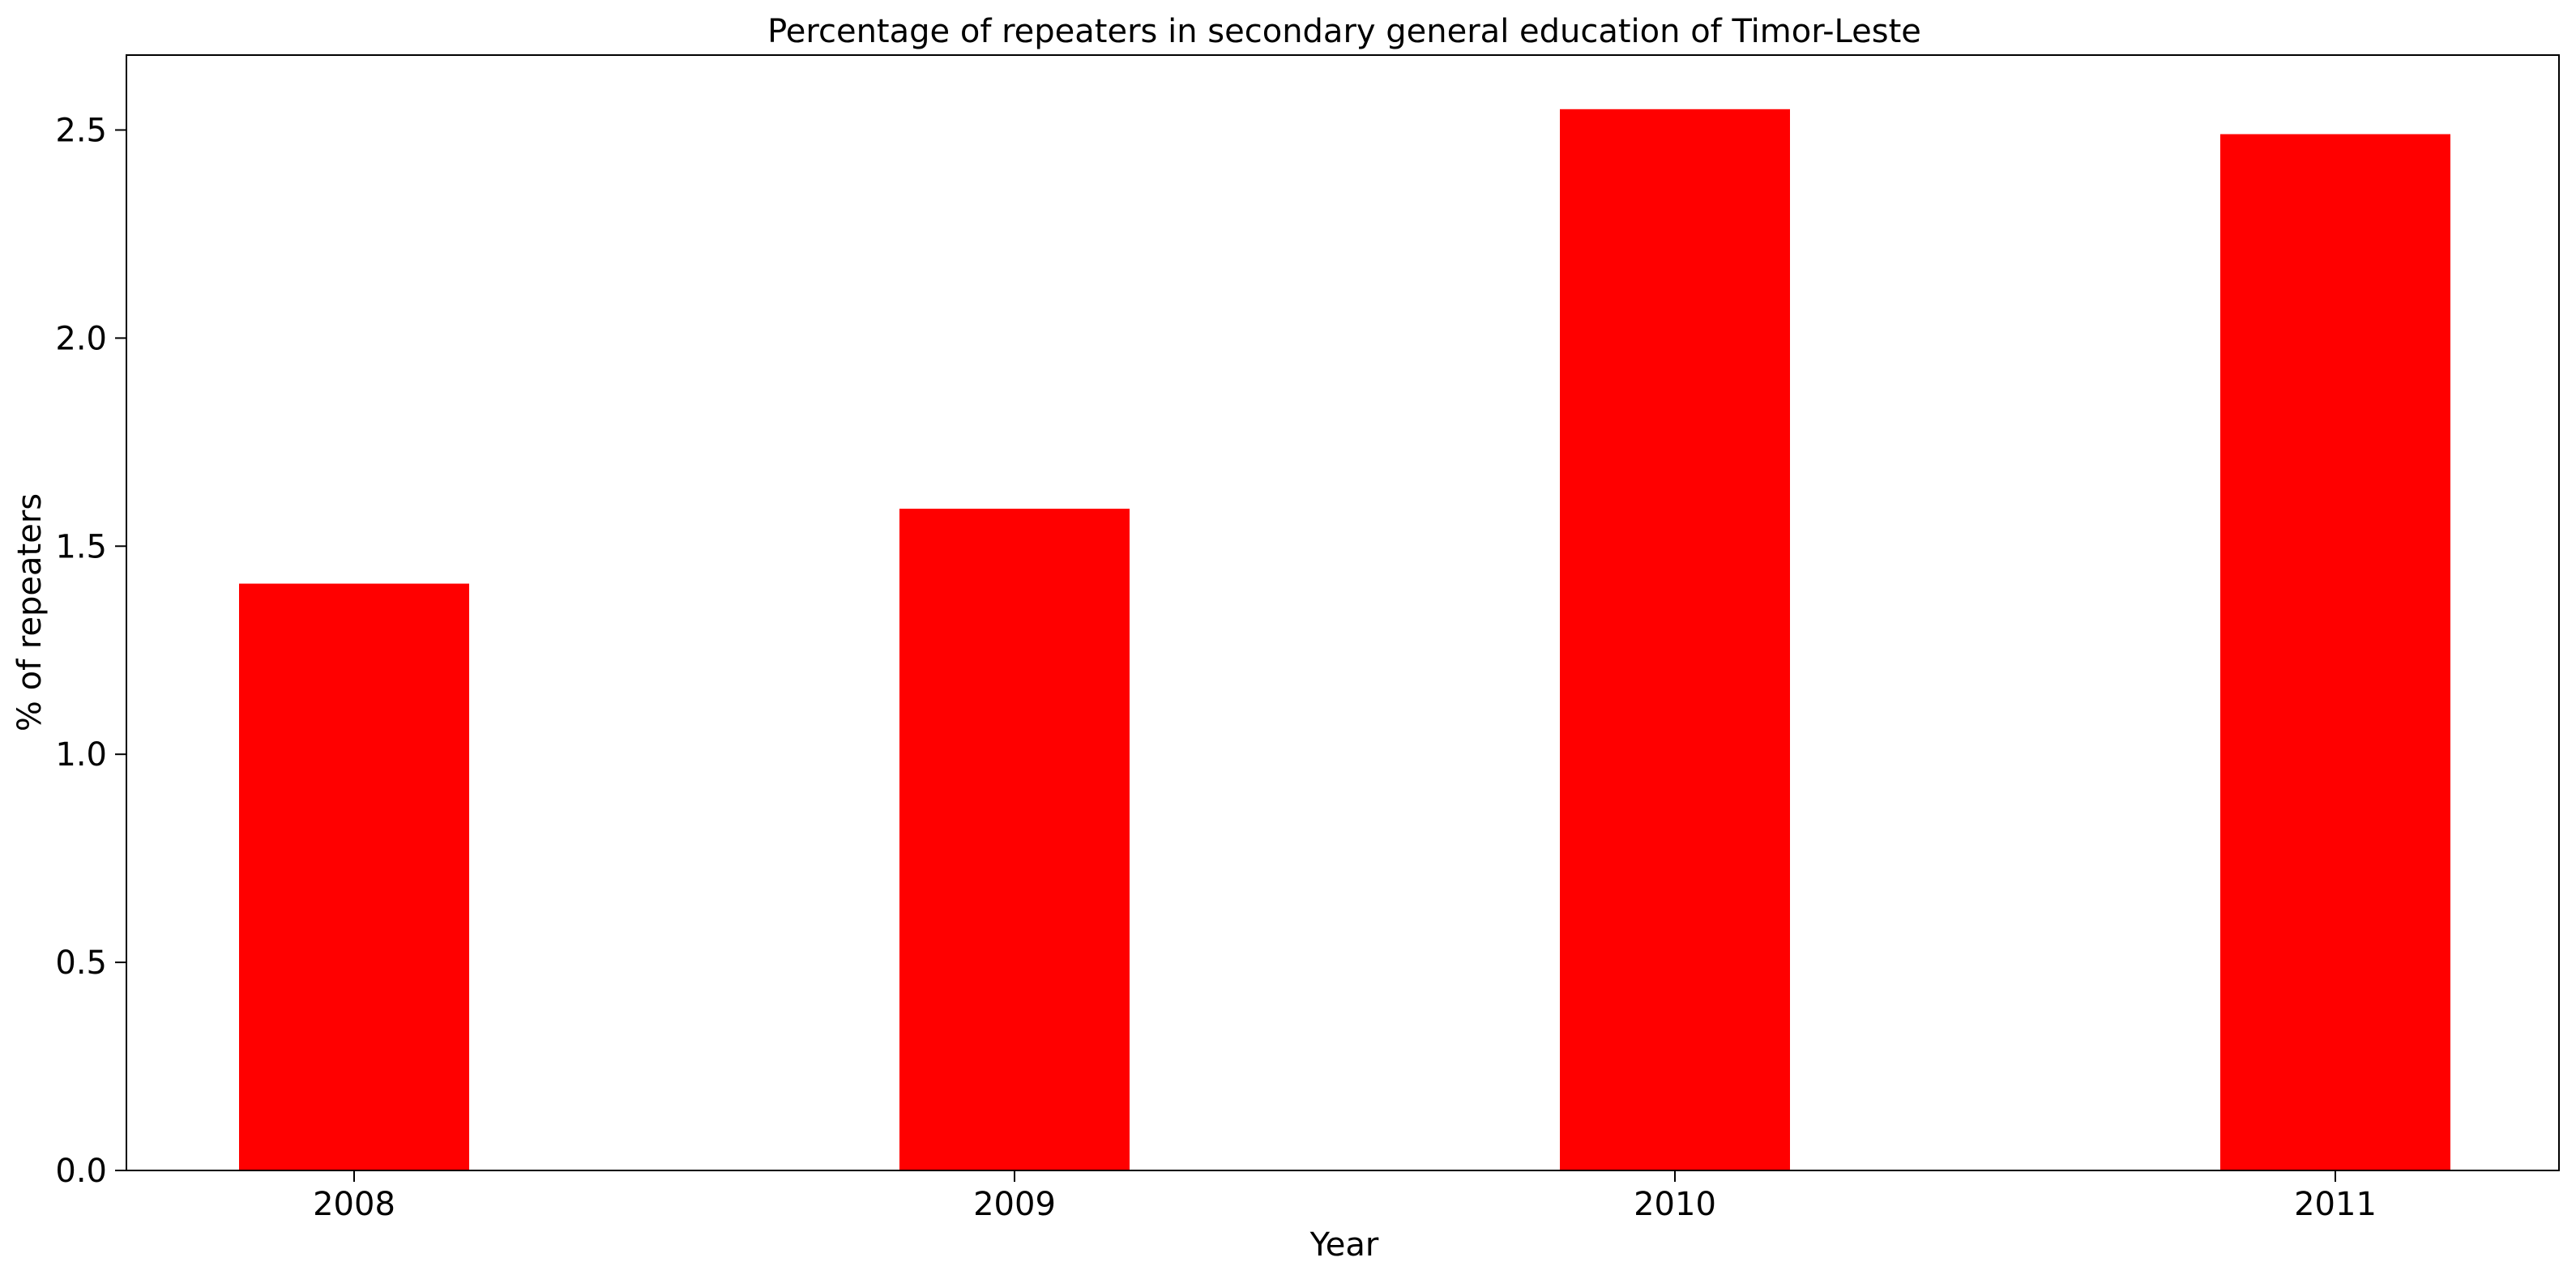  I want to click on x-tick-label: 2011, so click(2335, 1204).